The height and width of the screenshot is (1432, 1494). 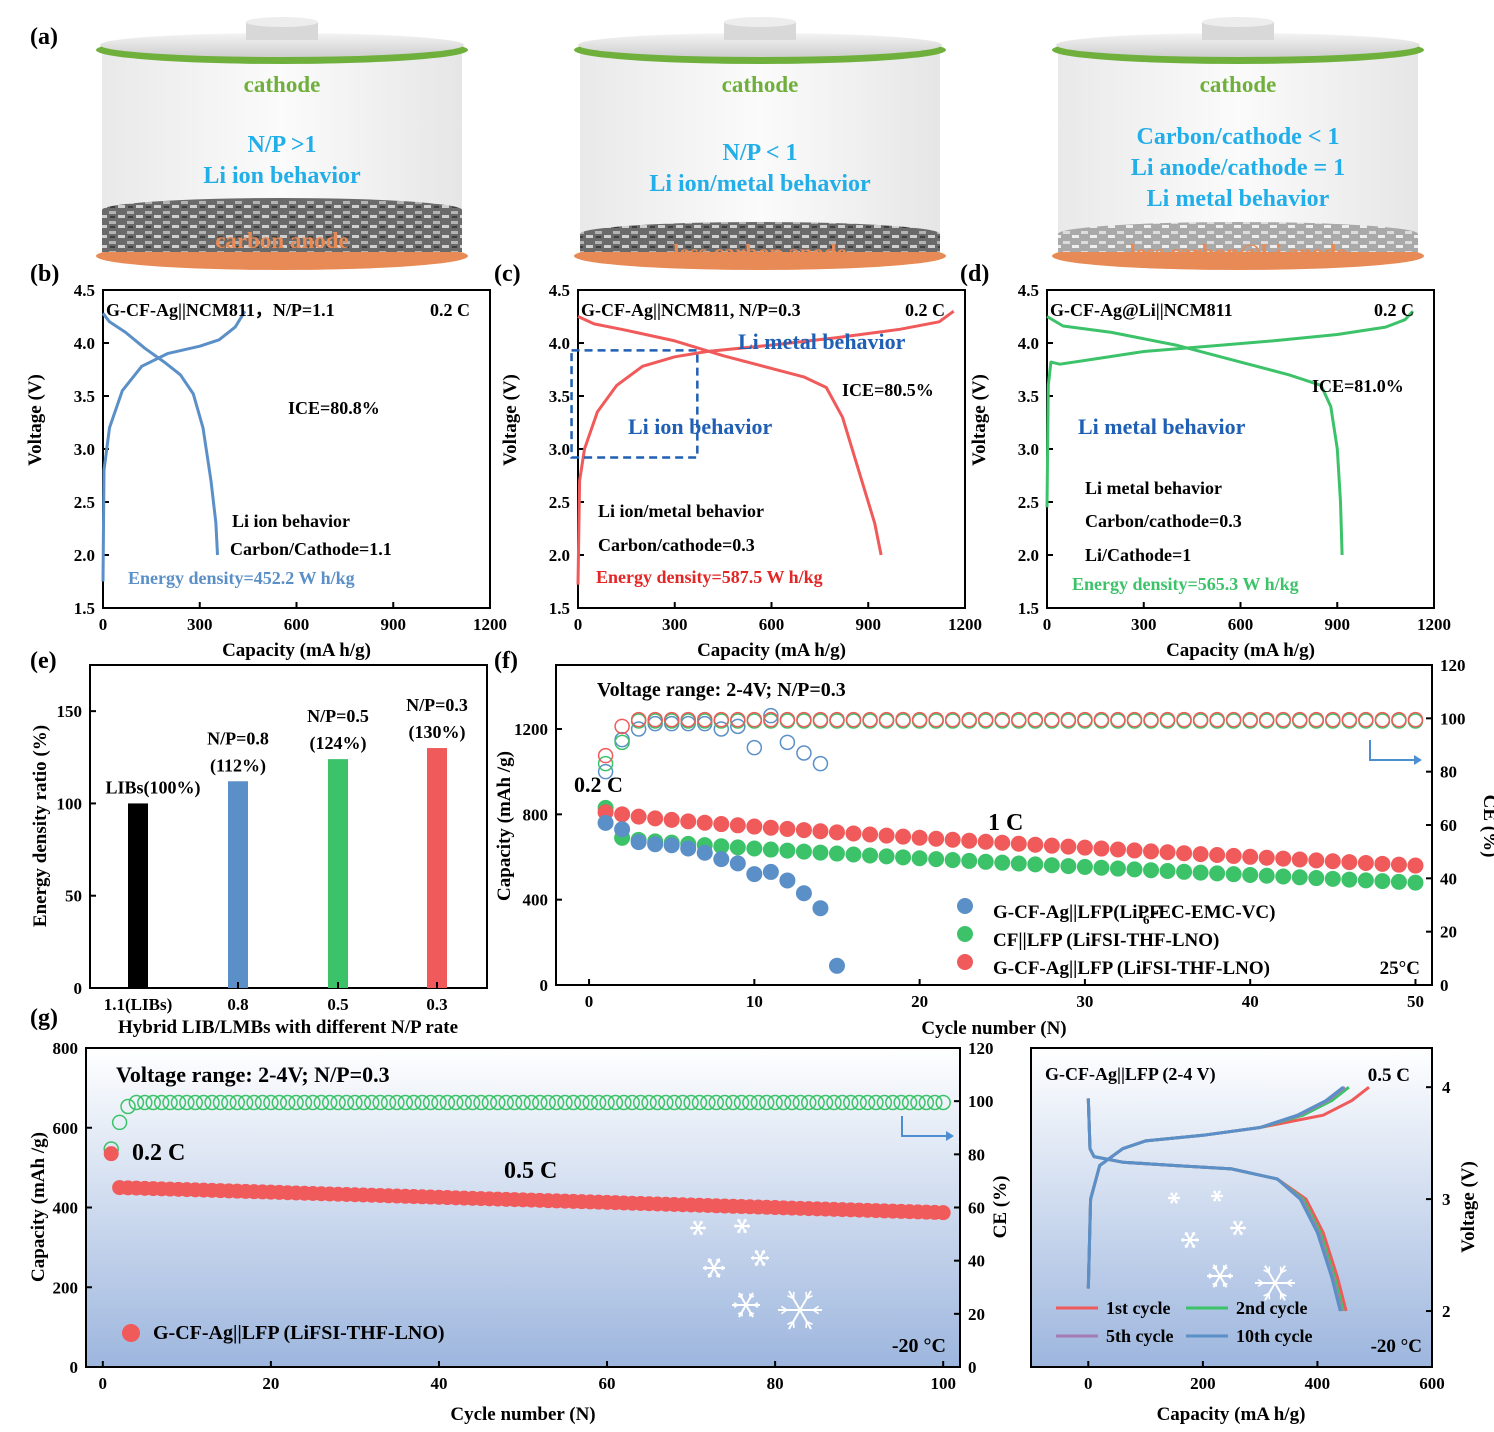 I want to click on plot-background, so click(x=1231, y=1207).